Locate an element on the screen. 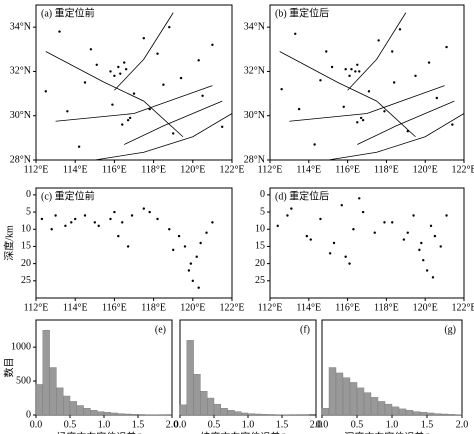 This screenshot has width=474, height=434. y-axis-label: 数目 is located at coordinates (8, 368).